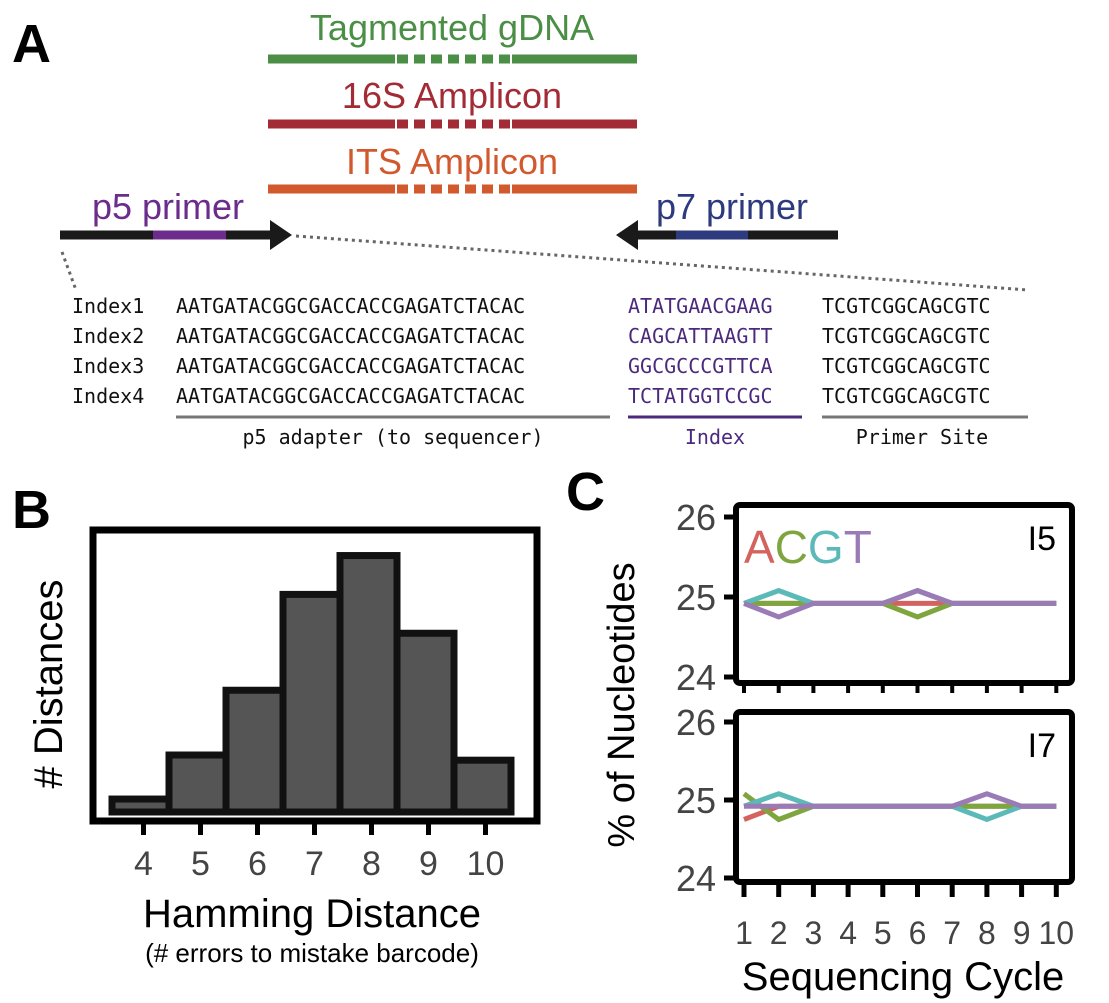 This screenshot has width=1109, height=1003. What do you see at coordinates (350, 366) in the screenshot?
I see `index-row-3-adapter: AATGATACGGCGACCACCGAGATCTACAC` at bounding box center [350, 366].